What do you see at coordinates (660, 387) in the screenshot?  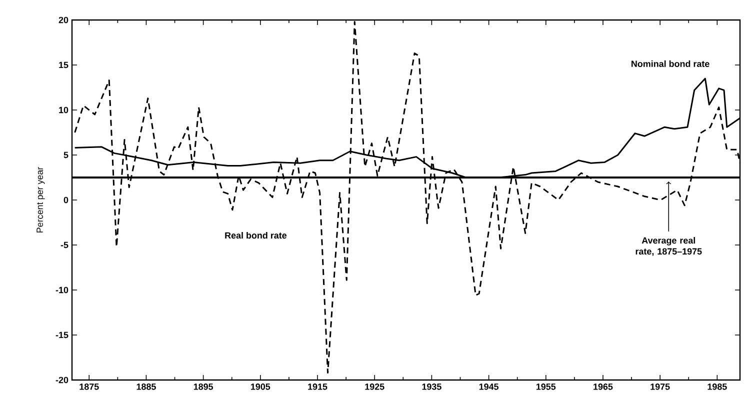 I see `x-tick-label: 1975` at bounding box center [660, 387].